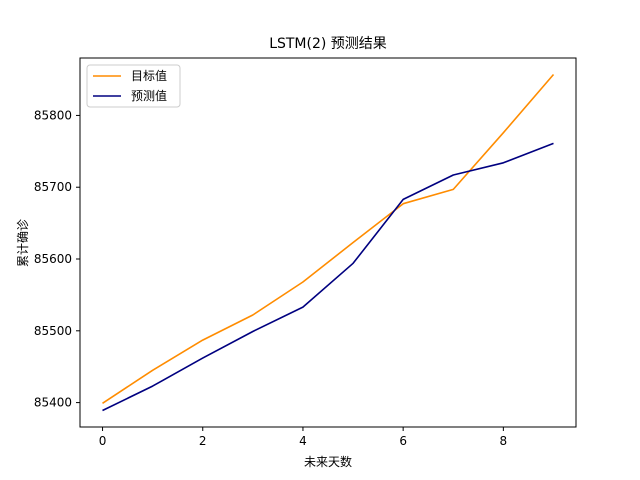 The image size is (640, 480). Describe the element at coordinates (53, 259) in the screenshot. I see `y-tick-label: 85600` at that location.